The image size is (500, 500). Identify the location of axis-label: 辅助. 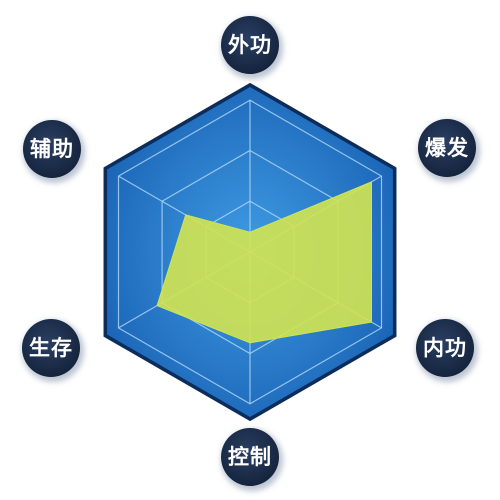
(52, 148).